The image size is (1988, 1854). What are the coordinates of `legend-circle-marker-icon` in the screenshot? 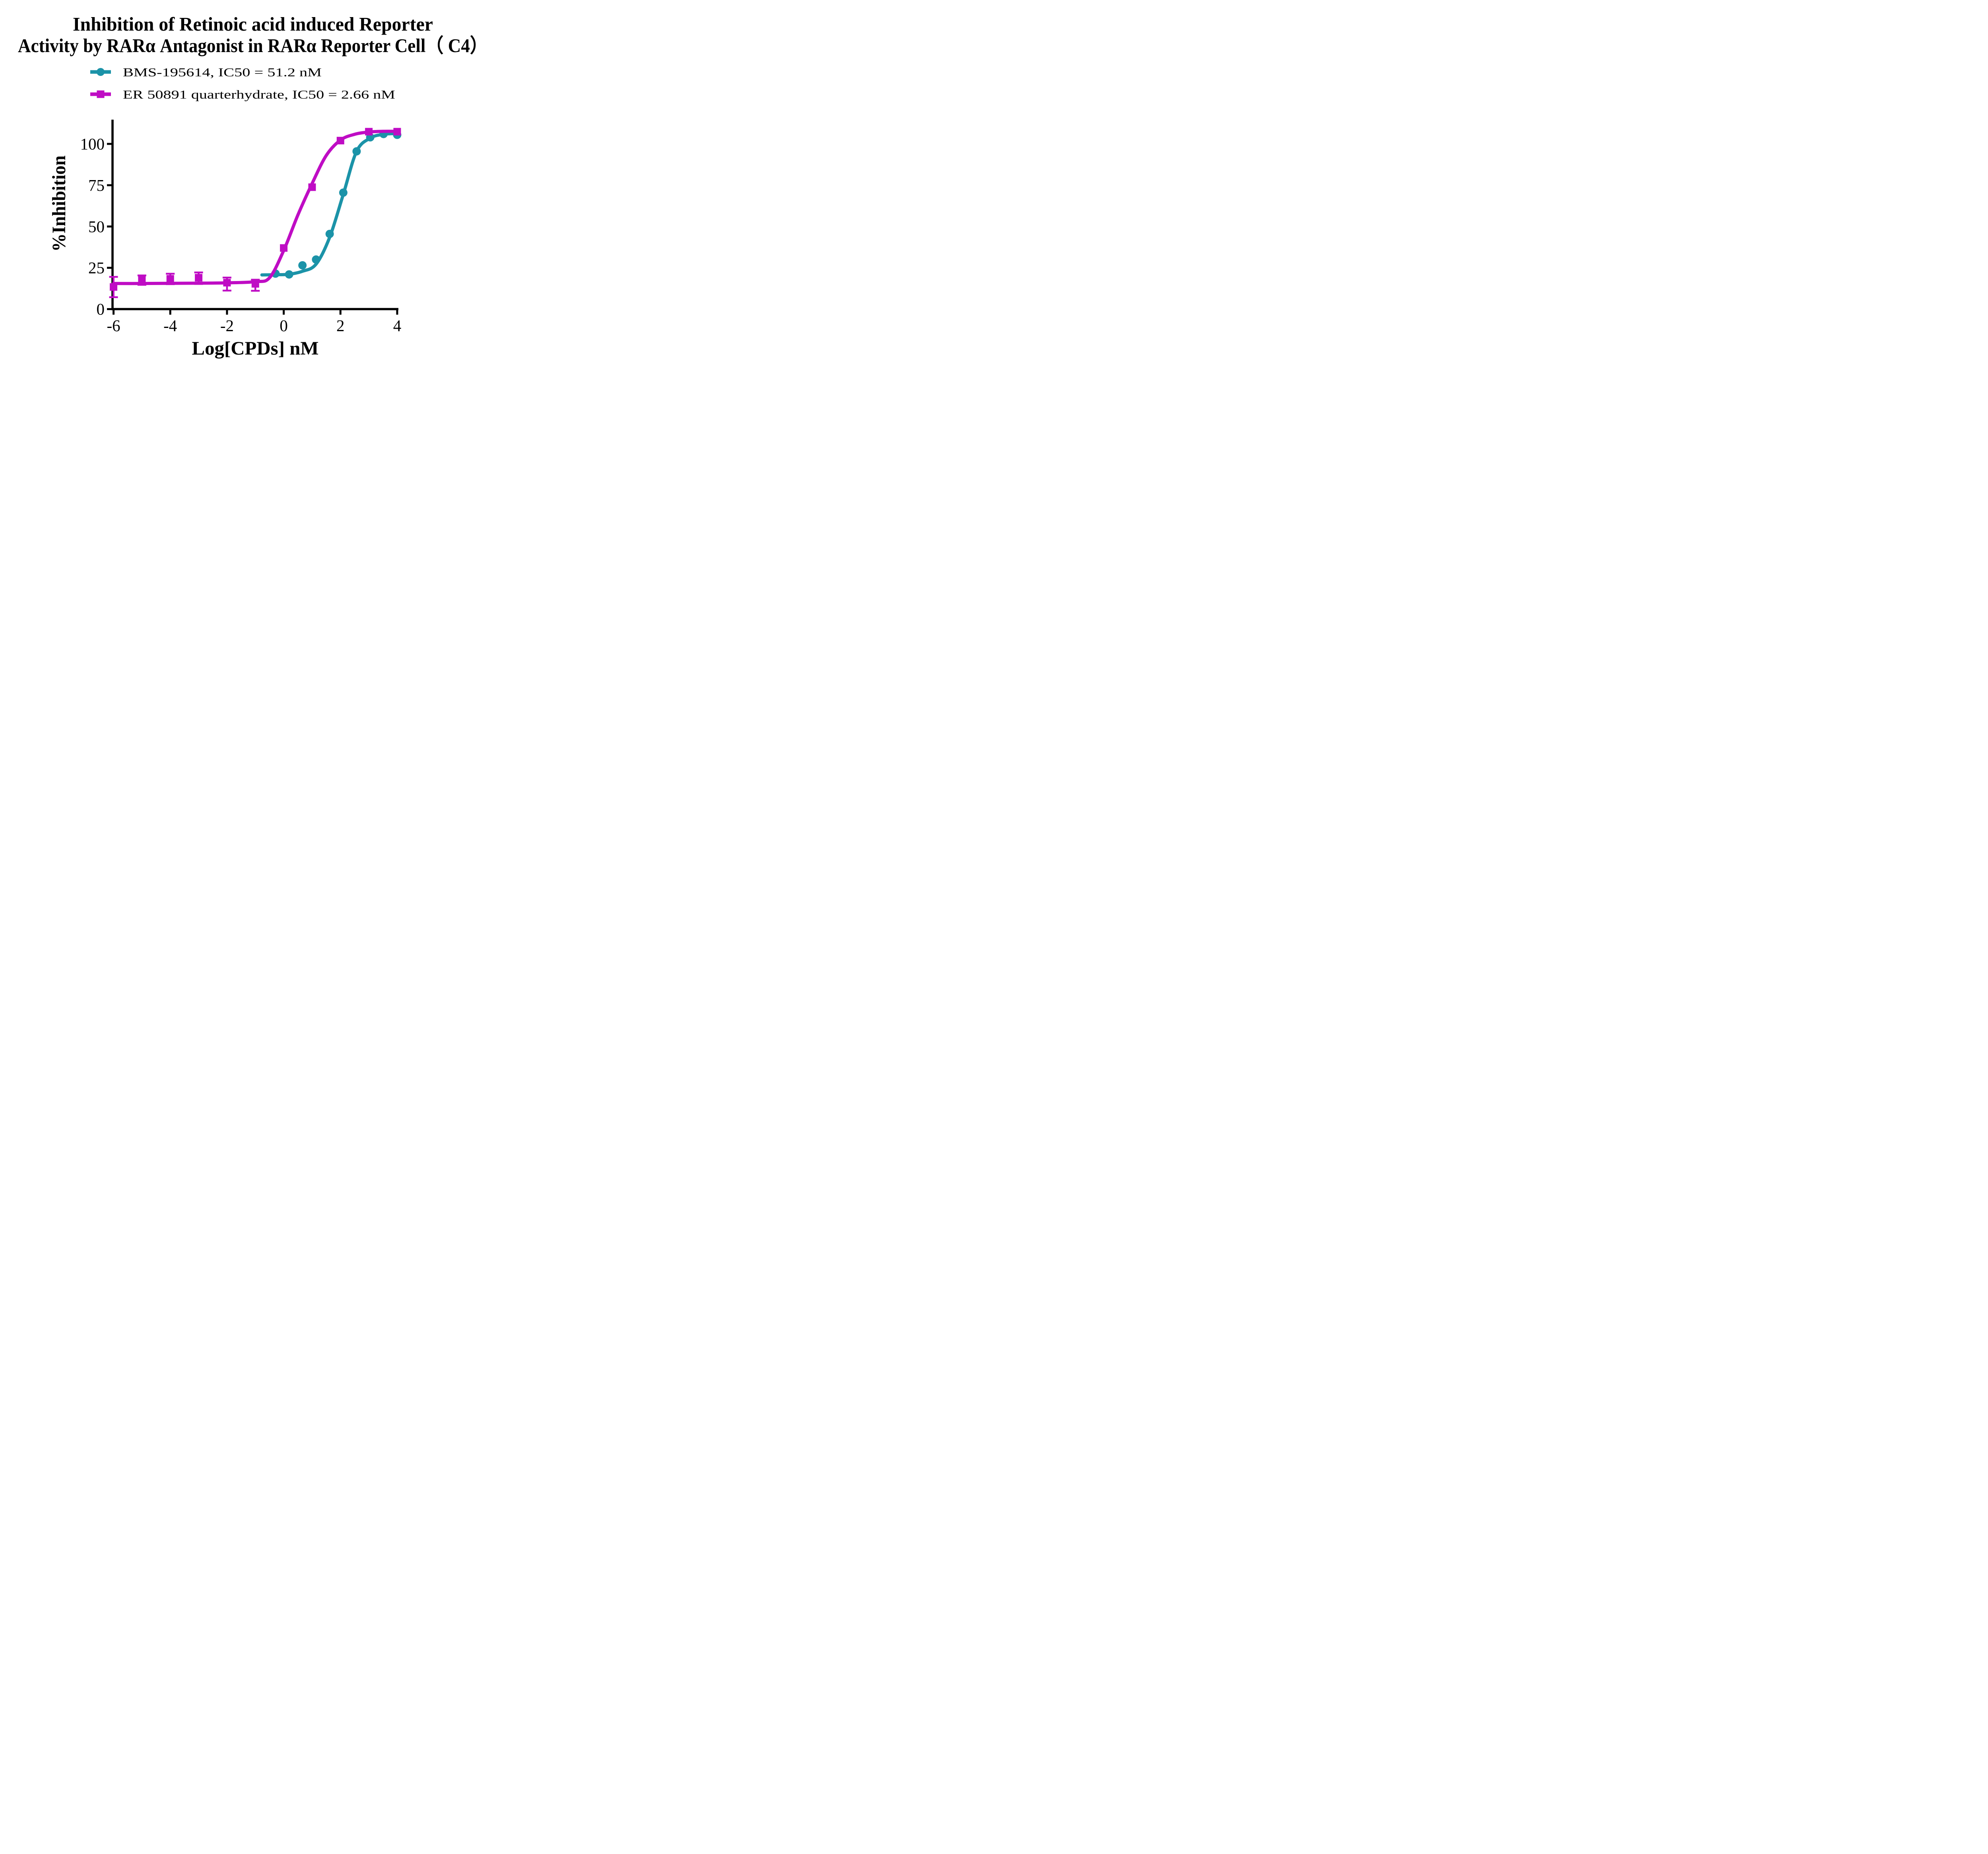 It's located at (101, 72).